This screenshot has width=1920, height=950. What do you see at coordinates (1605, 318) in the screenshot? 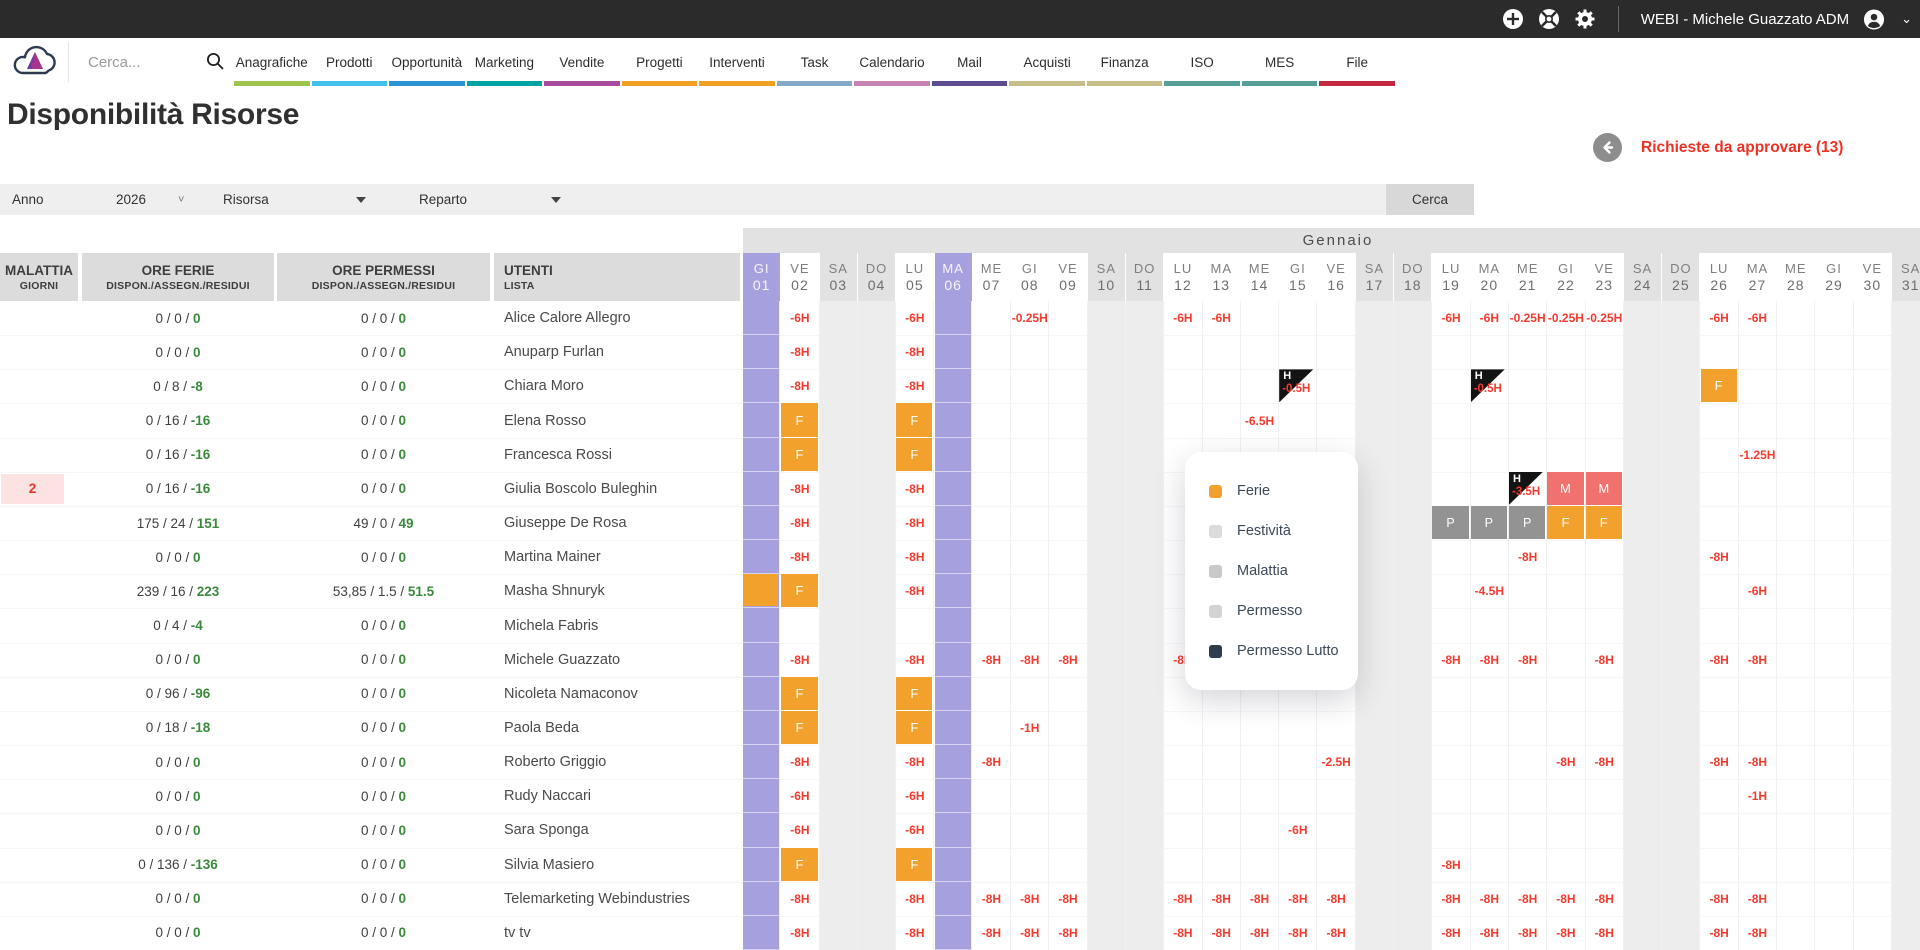
I see `day-cell: -0.25H` at bounding box center [1605, 318].